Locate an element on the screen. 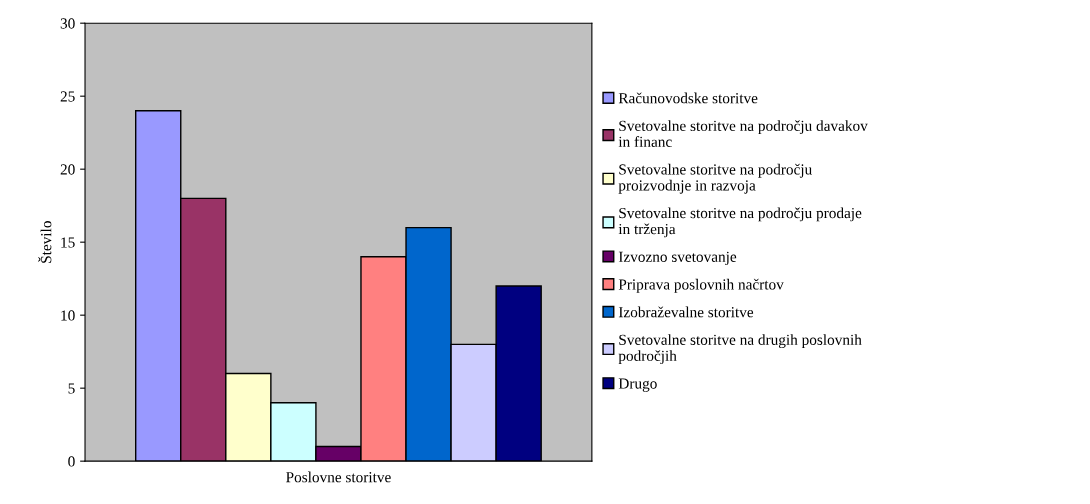 The image size is (1090, 504). y-tick-label: 5 is located at coordinates (71, 388).